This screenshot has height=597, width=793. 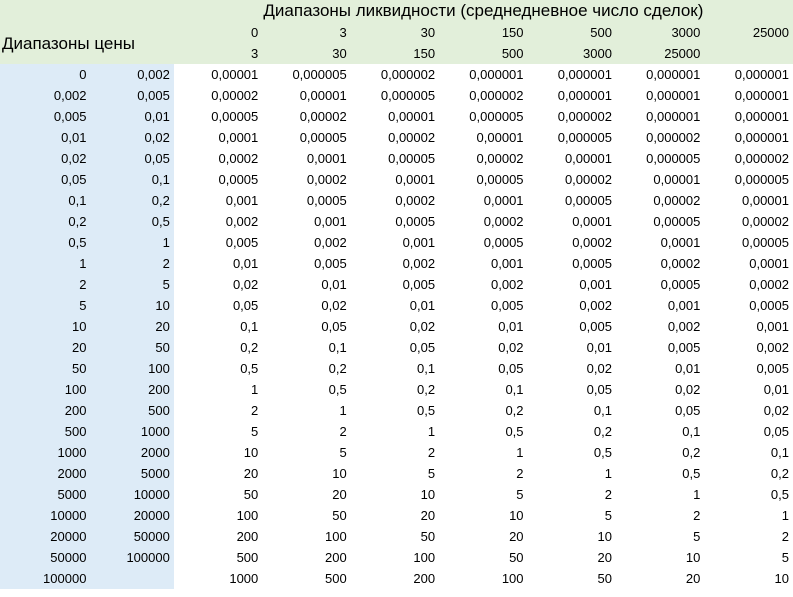 What do you see at coordinates (396, 263) in the screenshot?
I see `table-row: 1 2 0,01 0,005 0,002 0,001 0,0005 0,0002 0,0001` at bounding box center [396, 263].